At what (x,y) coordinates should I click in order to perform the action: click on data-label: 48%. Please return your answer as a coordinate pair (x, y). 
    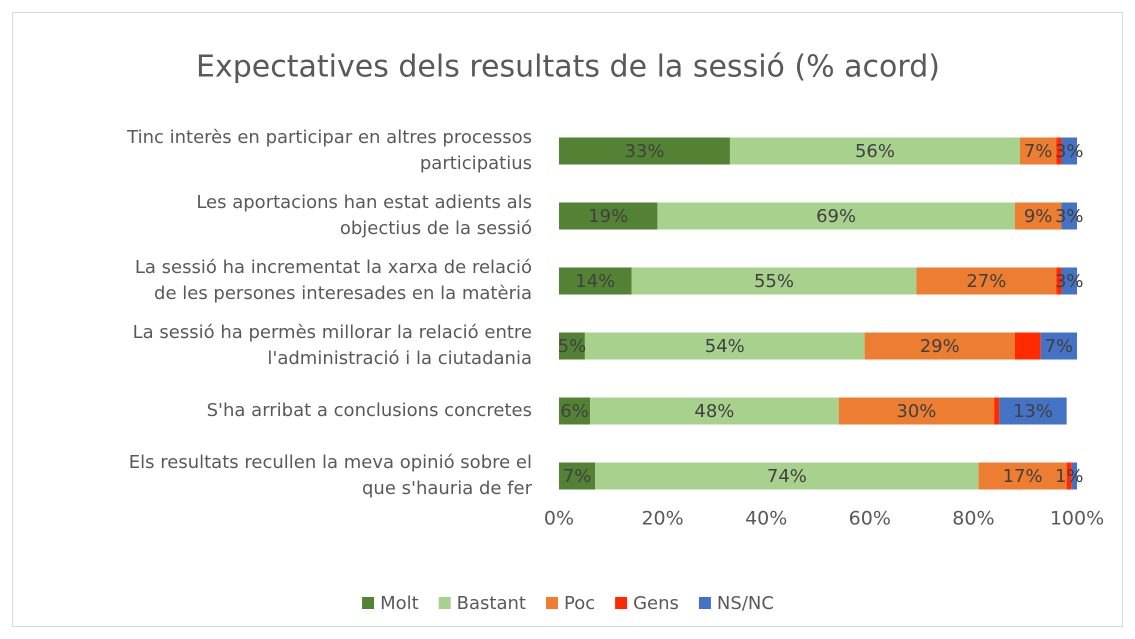
    Looking at the image, I should click on (714, 411).